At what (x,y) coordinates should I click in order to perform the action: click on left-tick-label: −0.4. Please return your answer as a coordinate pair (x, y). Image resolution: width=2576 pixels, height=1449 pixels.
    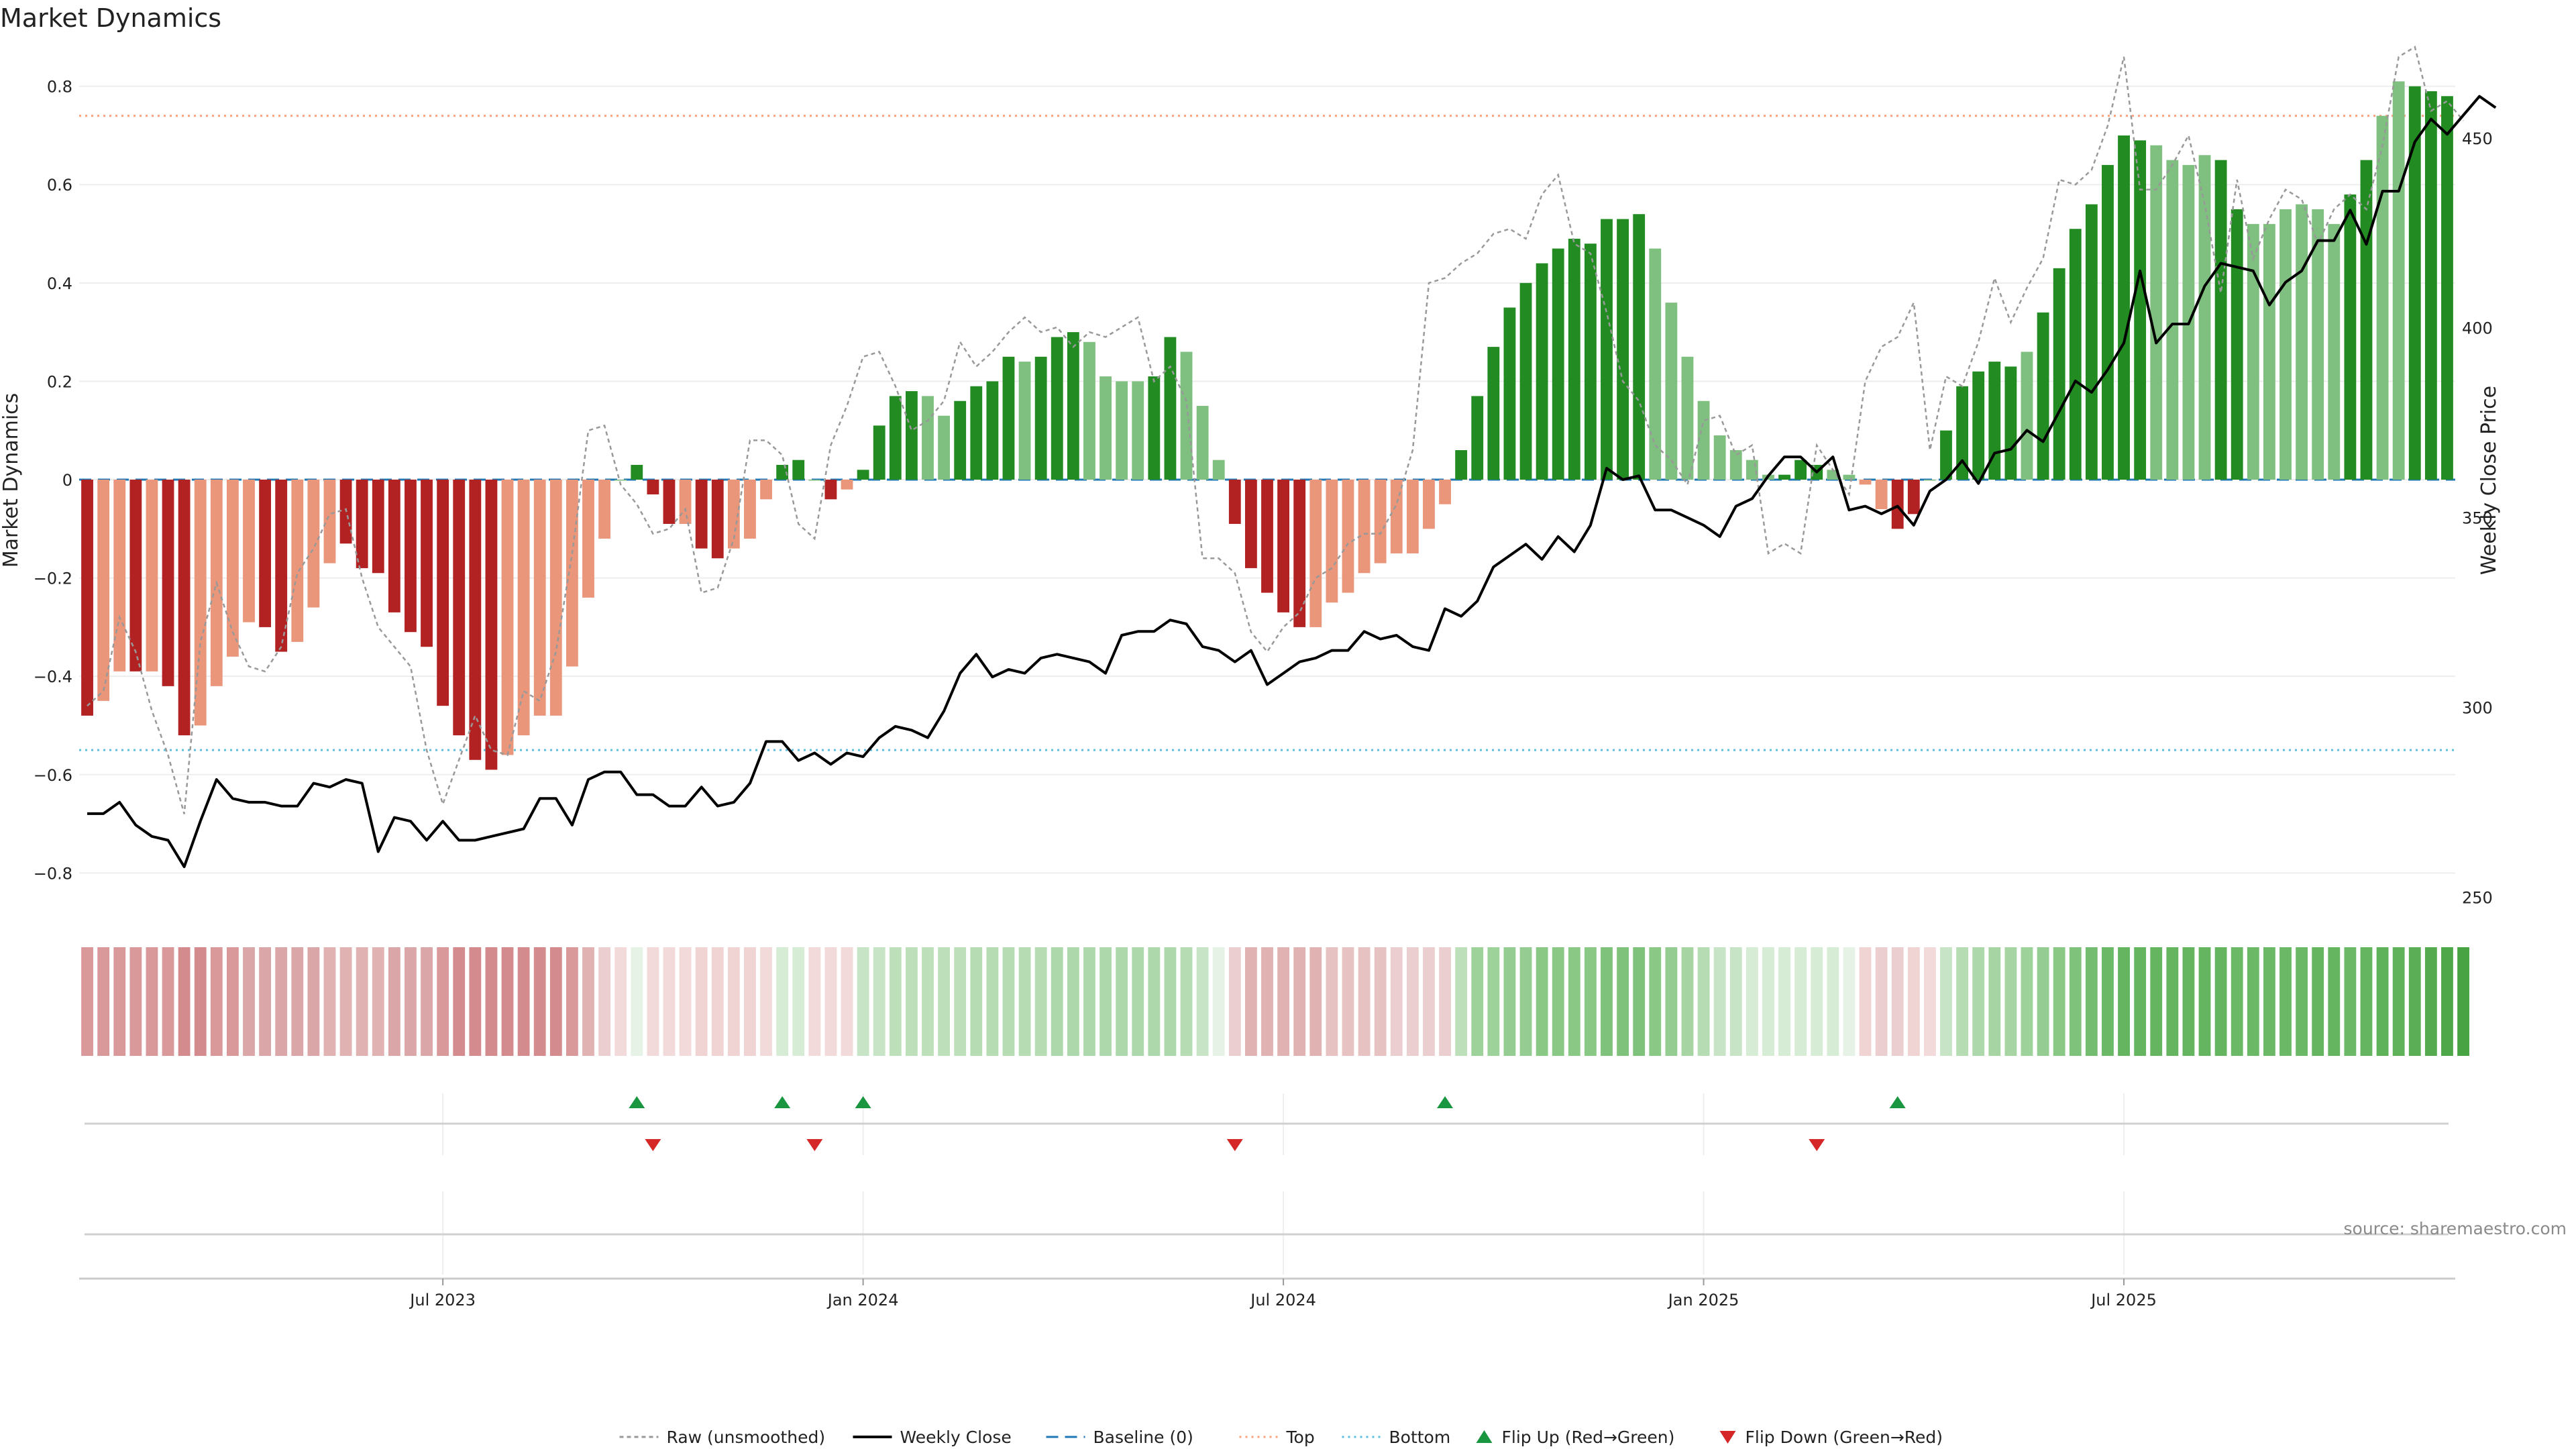
    Looking at the image, I should click on (53, 676).